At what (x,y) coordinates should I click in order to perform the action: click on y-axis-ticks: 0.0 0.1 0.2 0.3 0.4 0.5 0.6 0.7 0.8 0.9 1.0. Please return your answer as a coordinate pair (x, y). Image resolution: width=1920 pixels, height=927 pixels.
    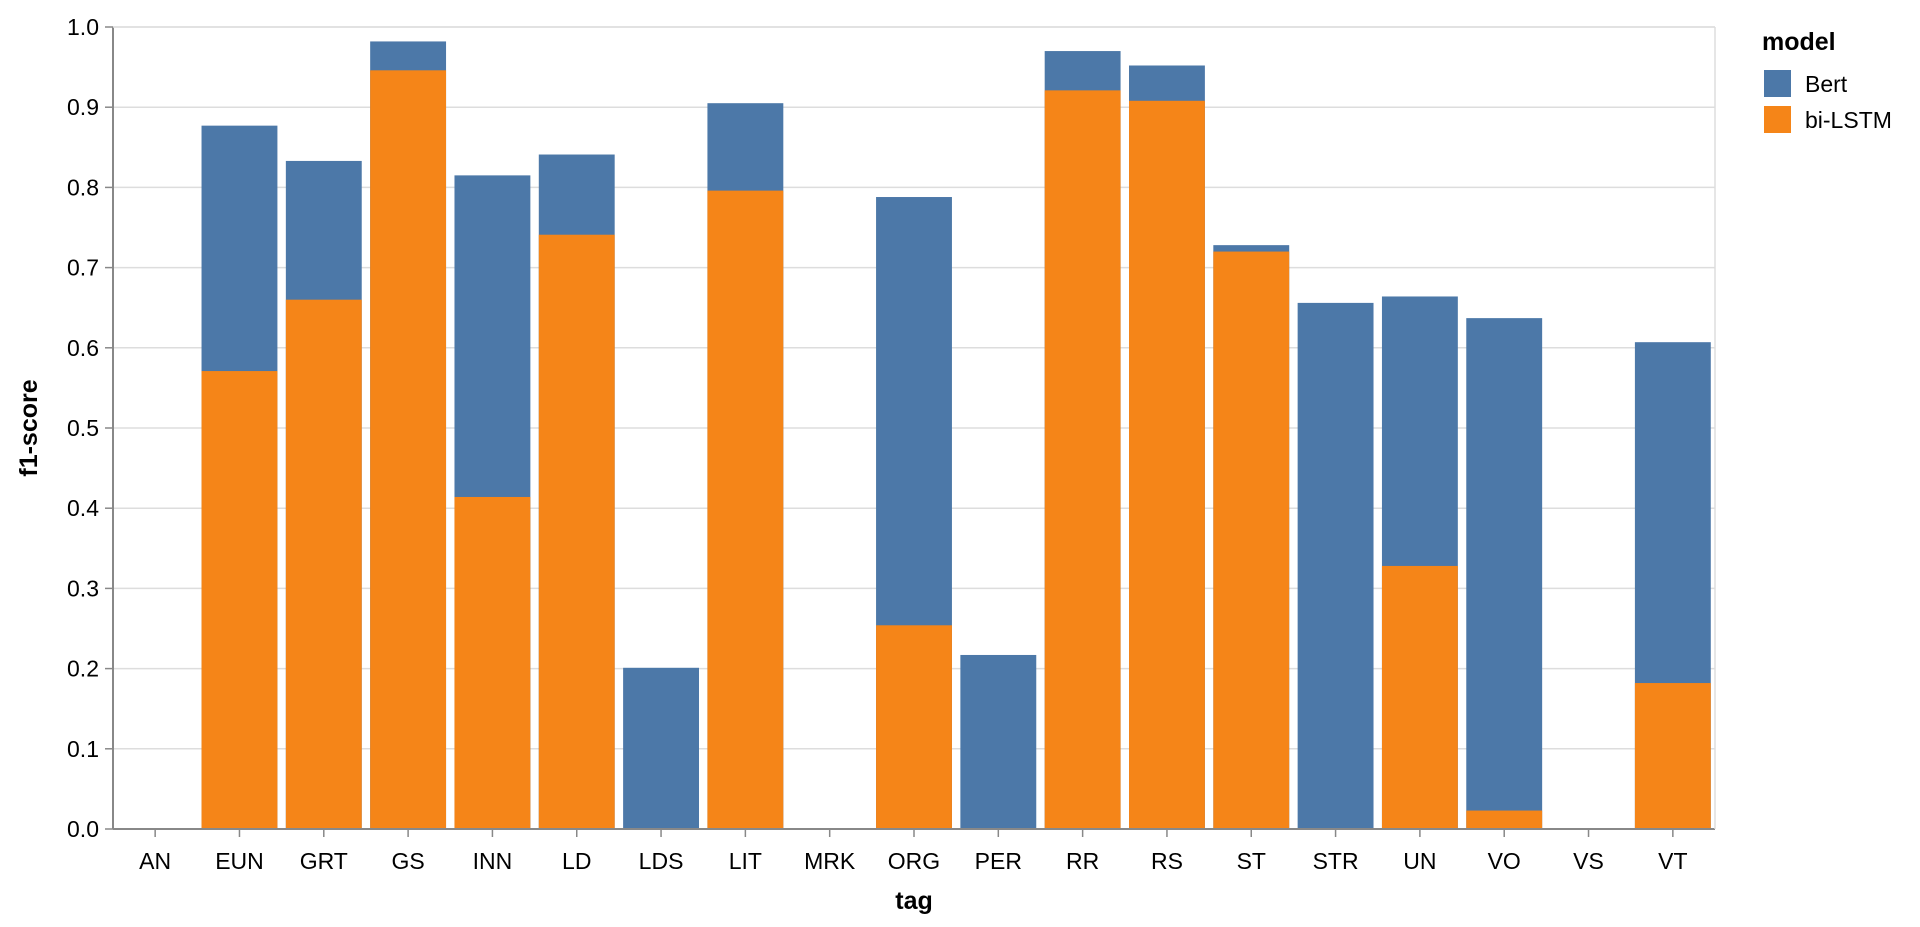
    Looking at the image, I should click on (90, 428).